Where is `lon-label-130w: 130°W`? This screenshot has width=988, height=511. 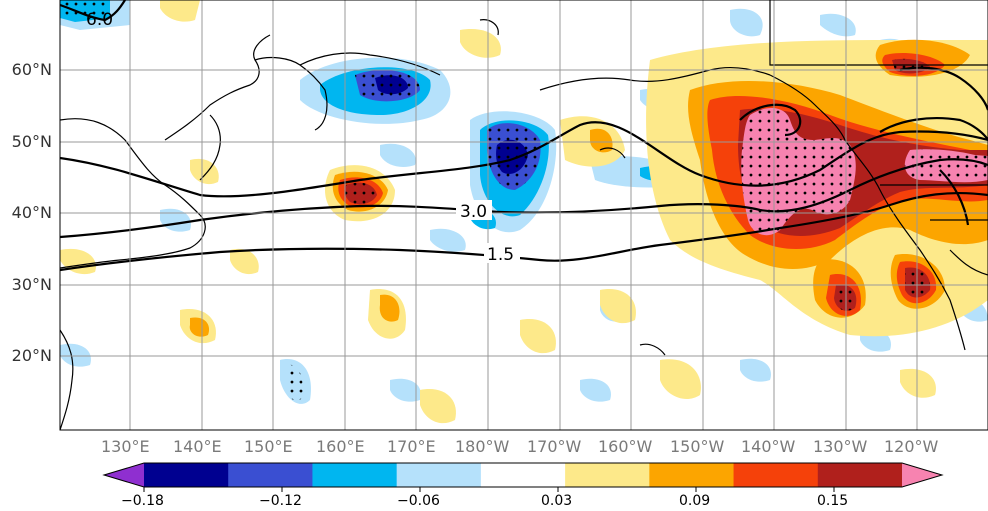 lon-label-130w: 130°W is located at coordinates (840, 446).